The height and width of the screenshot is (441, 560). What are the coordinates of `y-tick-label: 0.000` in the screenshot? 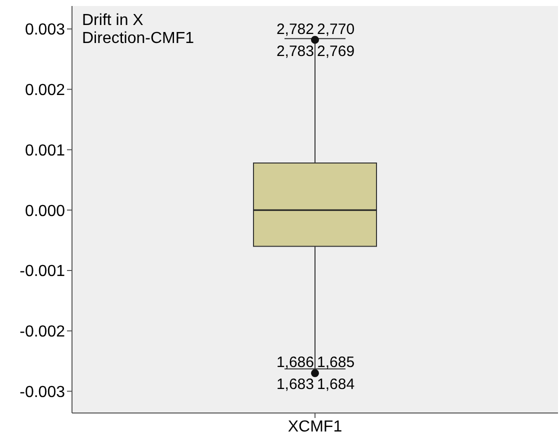 It's located at (45, 211).